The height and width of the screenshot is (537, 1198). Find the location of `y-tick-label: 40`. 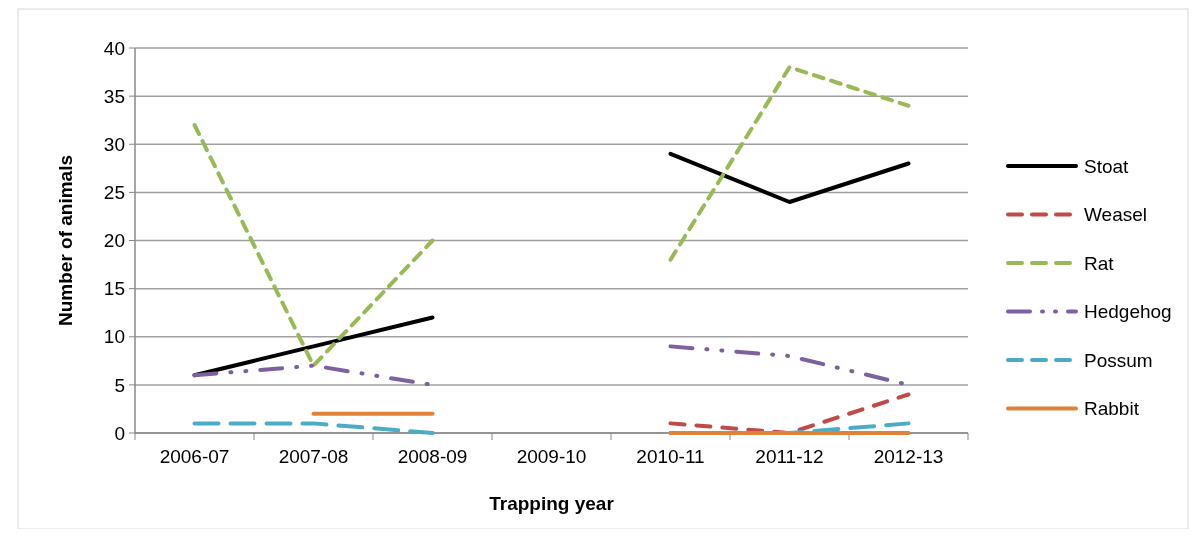

y-tick-label: 40 is located at coordinates (114, 48).